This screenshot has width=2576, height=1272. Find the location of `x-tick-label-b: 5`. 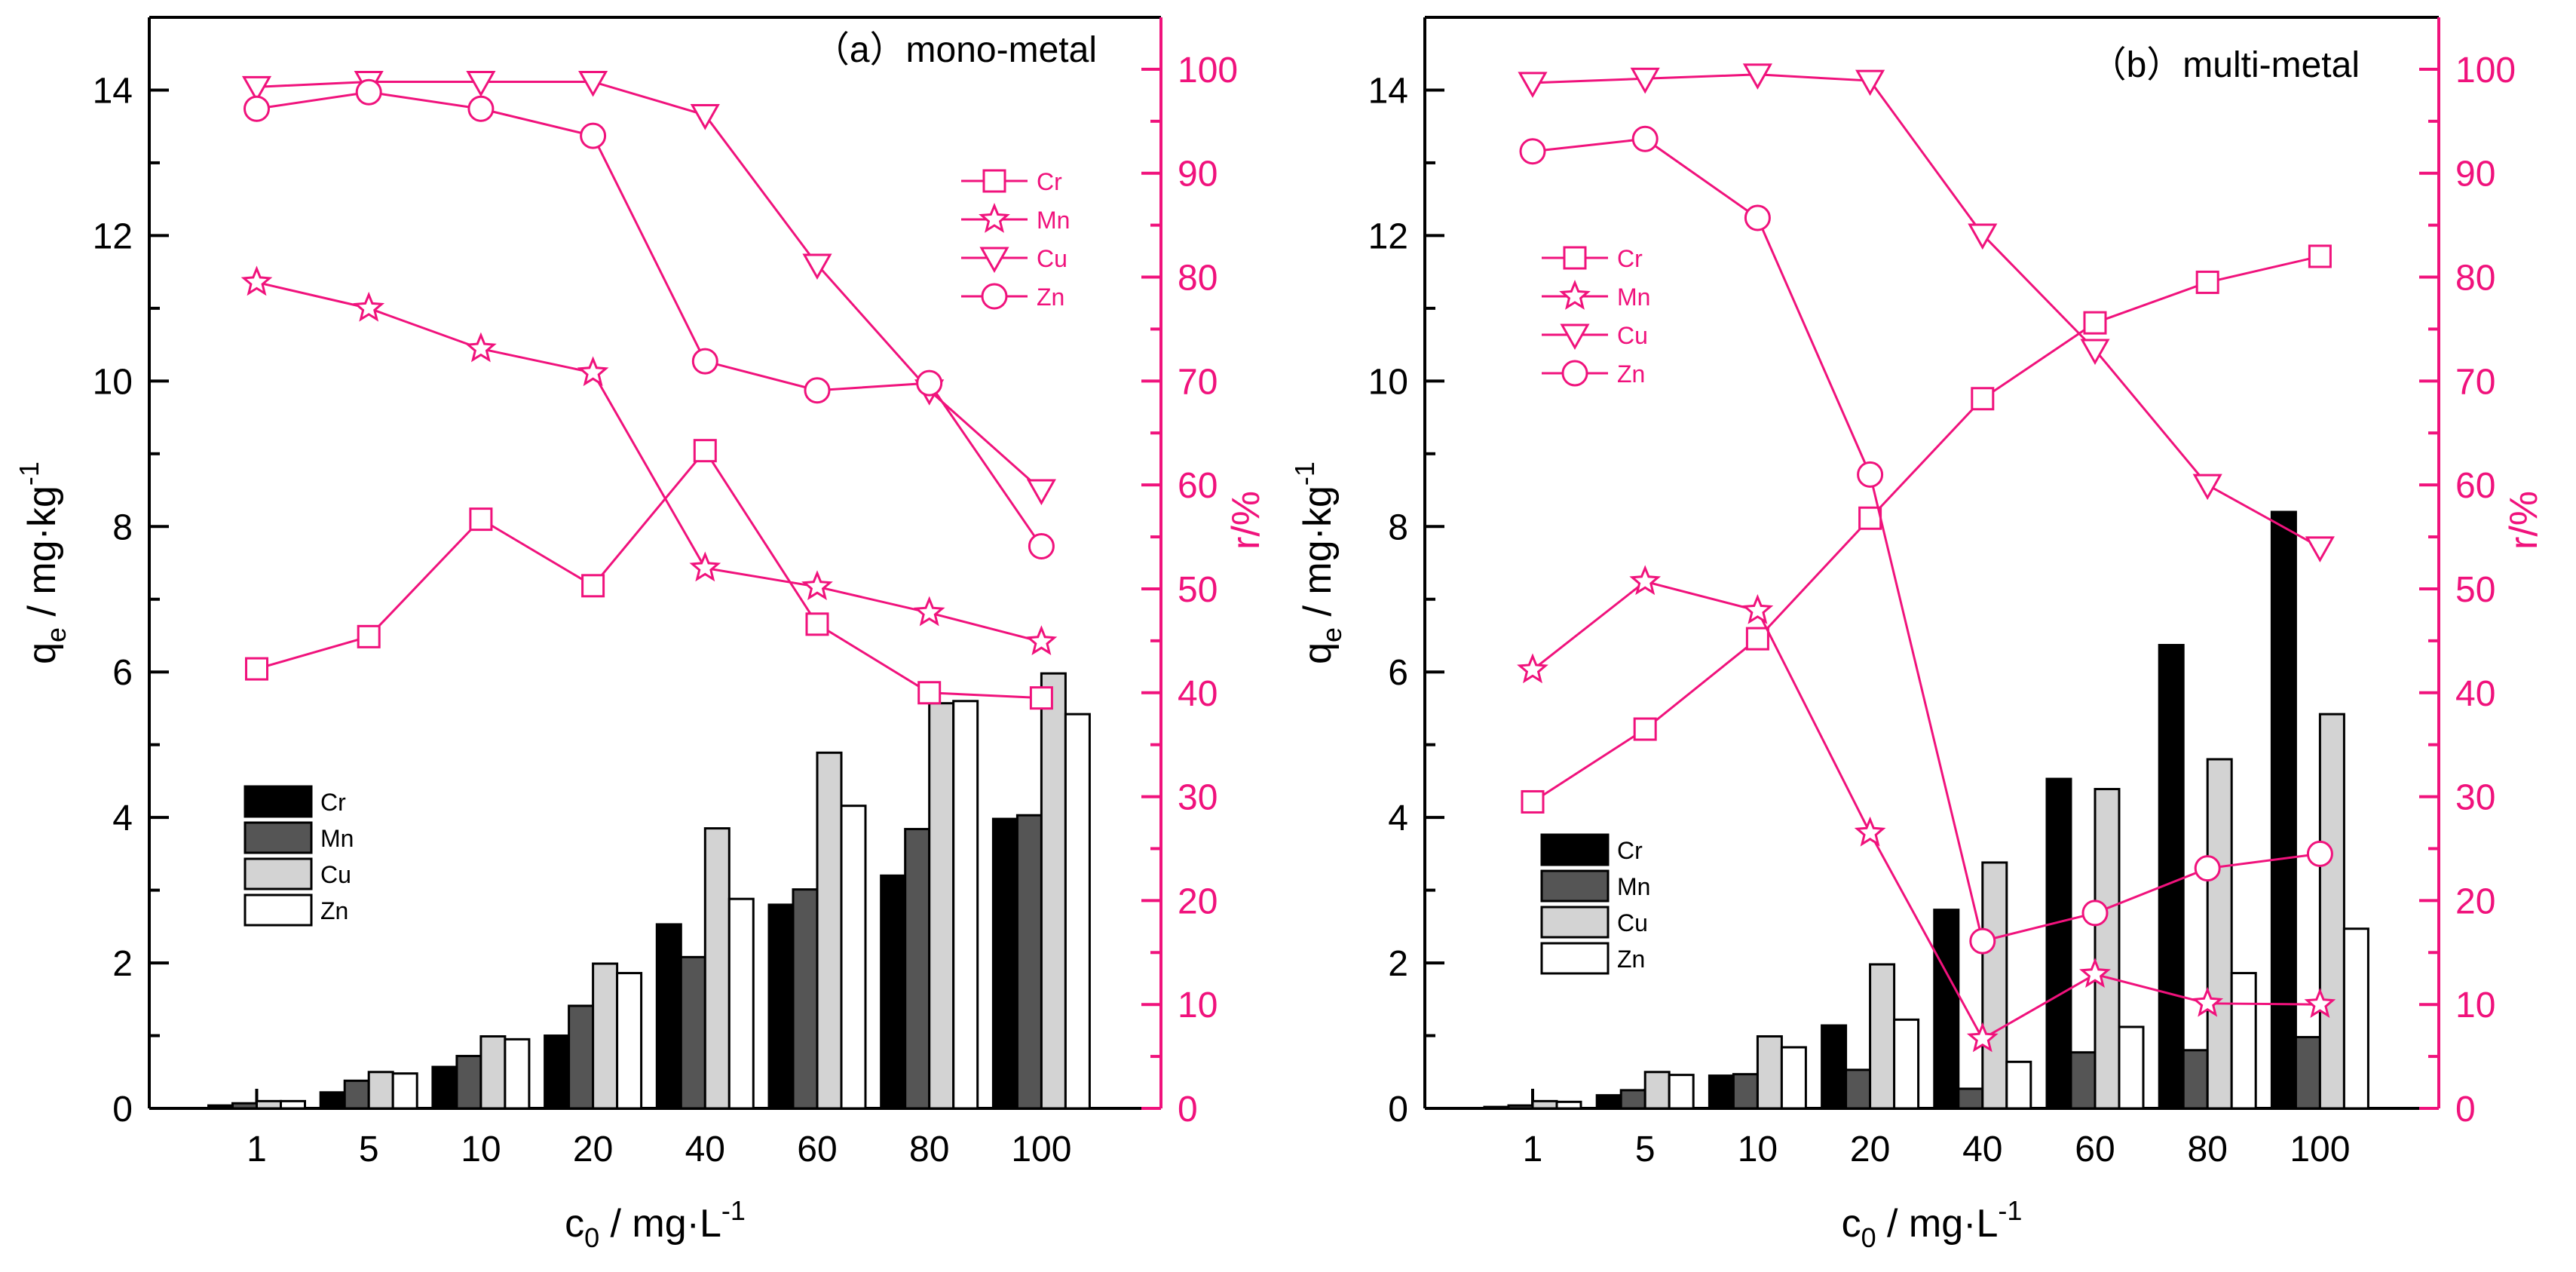

x-tick-label-b: 5 is located at coordinates (1645, 1149).